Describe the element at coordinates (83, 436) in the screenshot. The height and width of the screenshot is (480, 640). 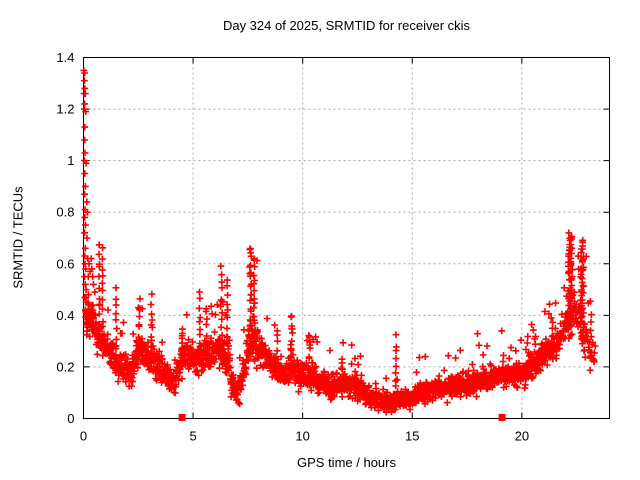
I see `x-tick-label: 0` at that location.